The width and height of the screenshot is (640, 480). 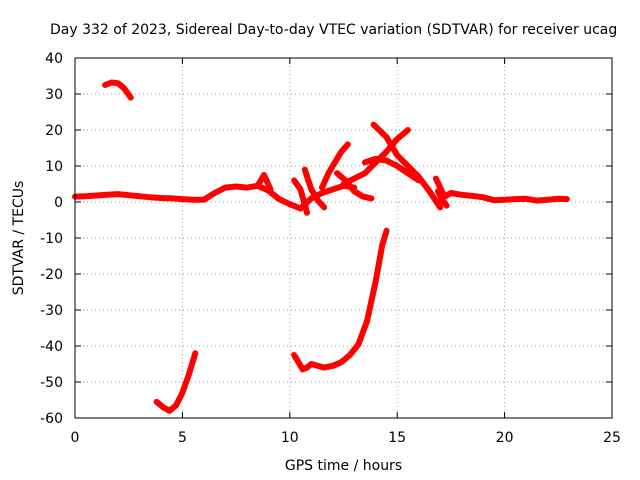 What do you see at coordinates (51, 239) in the screenshot?
I see `y-tick-label: -10` at bounding box center [51, 239].